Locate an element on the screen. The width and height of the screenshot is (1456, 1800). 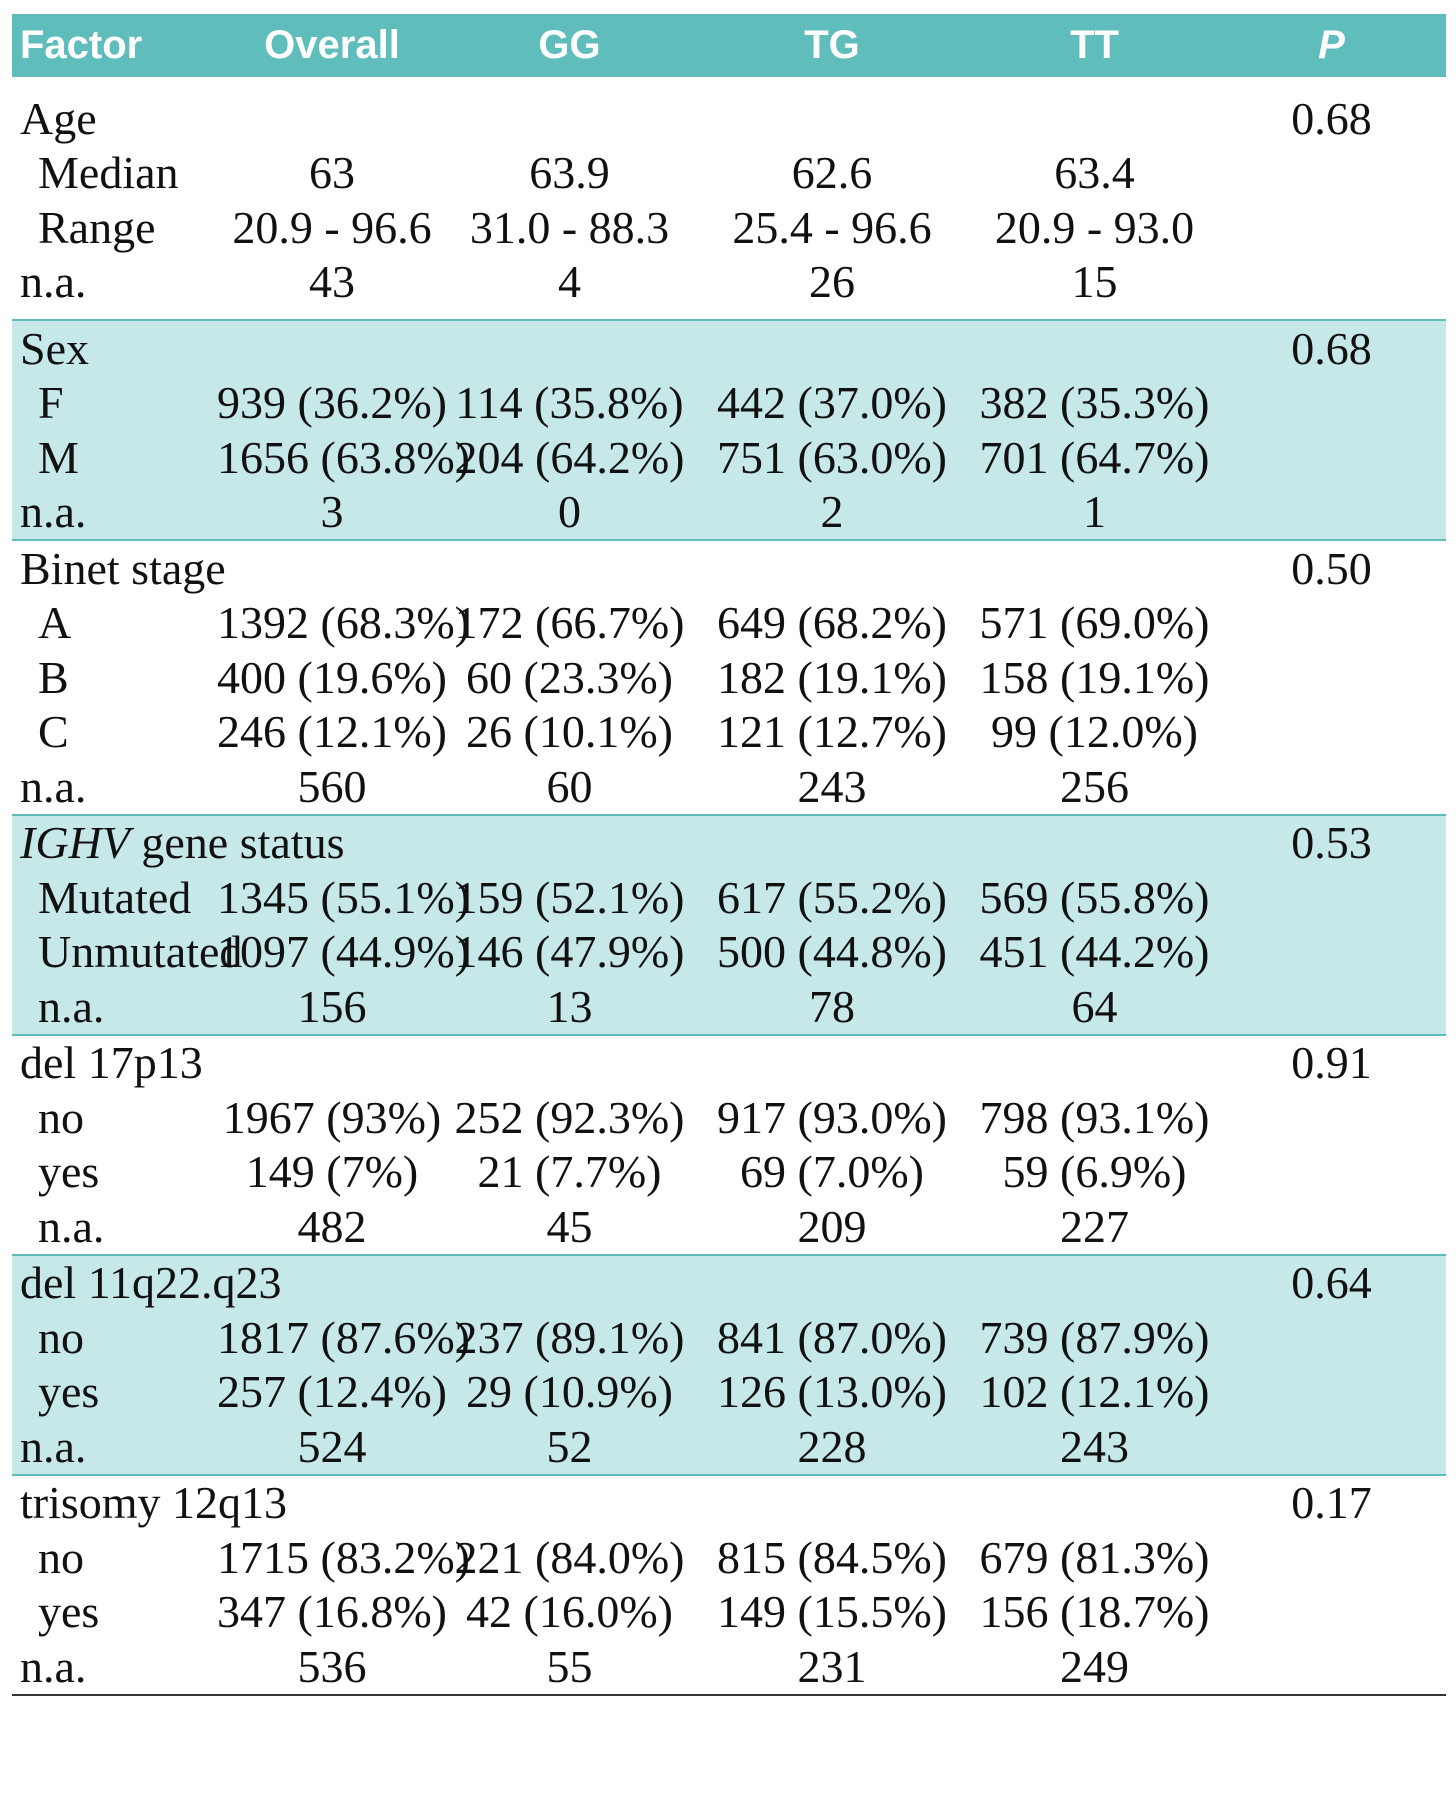
table-row: Median 63 63.9 62.6 63.4 is located at coordinates (729, 173).